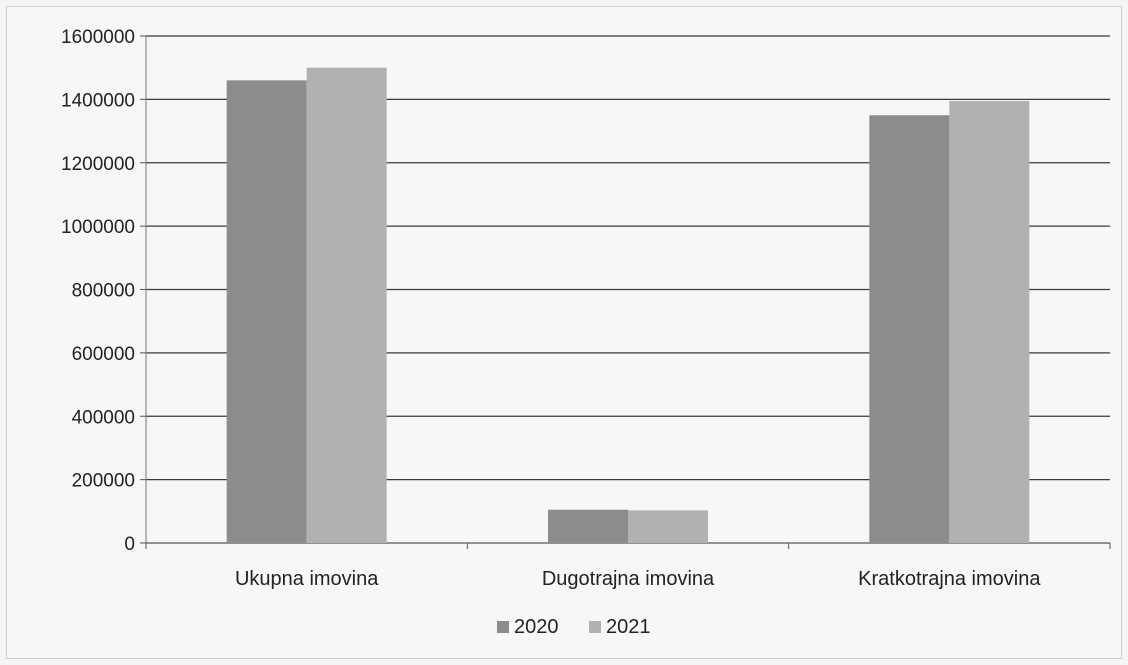 The image size is (1128, 665). I want to click on x-category-label: Dugotrajna imovina, so click(628, 579).